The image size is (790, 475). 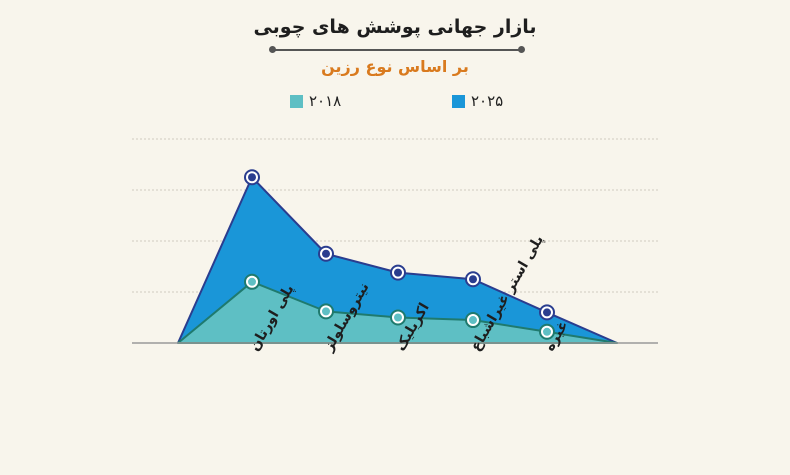 I want to click on chart-subtitle: بر اساس نوع رزین, so click(x=395, y=66).